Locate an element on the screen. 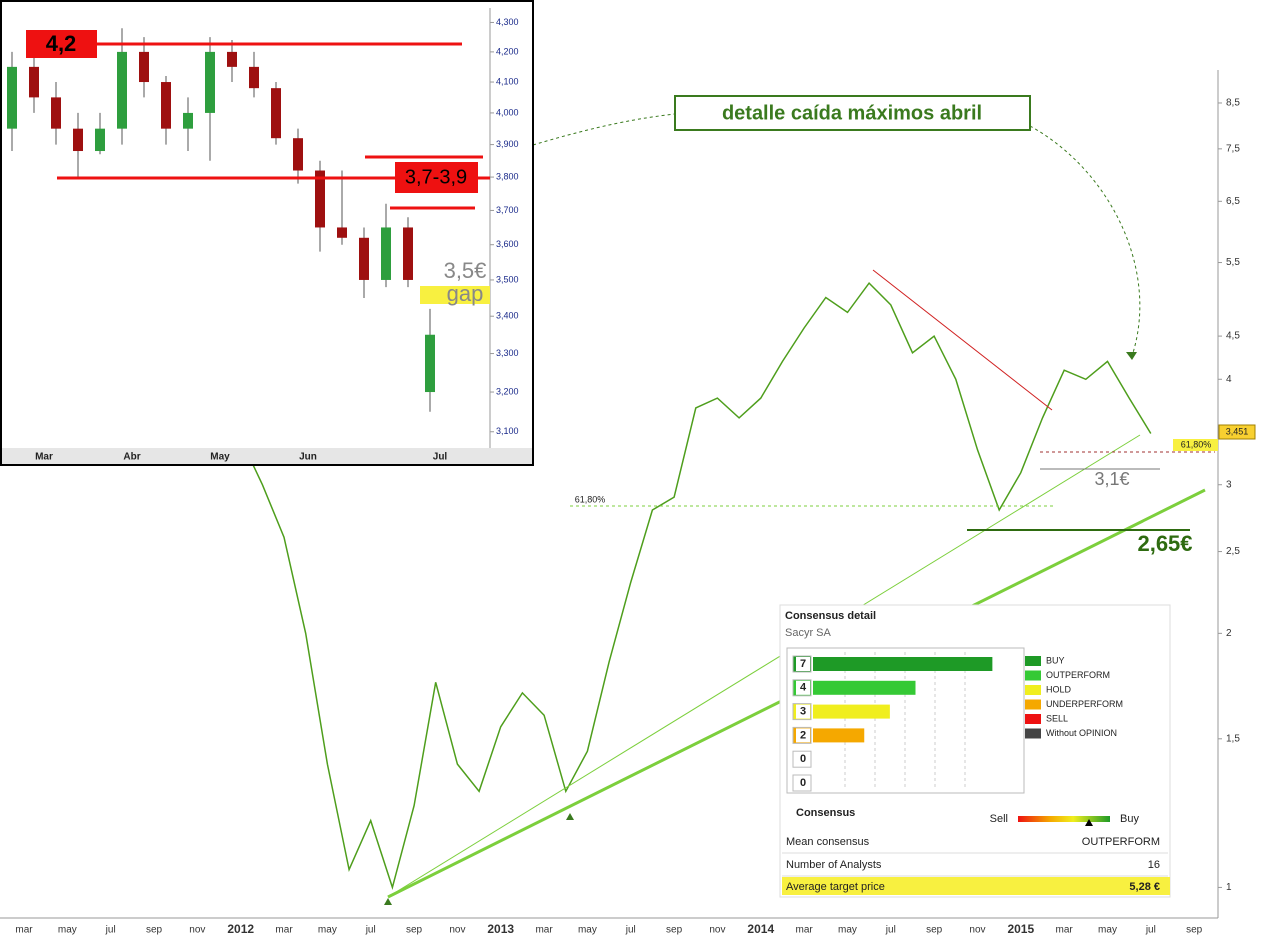 The height and width of the screenshot is (941, 1264). count-label: 7 is located at coordinates (803, 664).